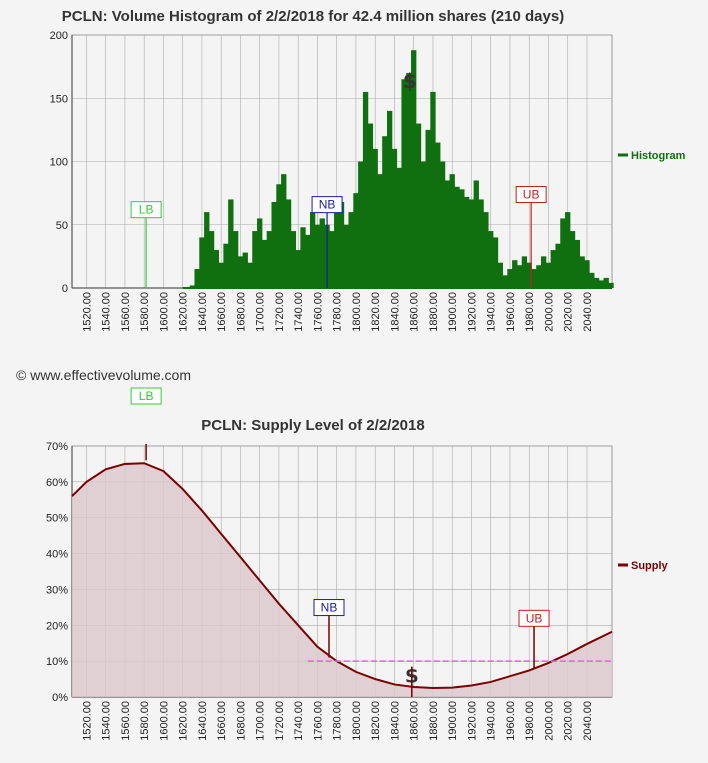  What do you see at coordinates (312, 425) in the screenshot?
I see `supply-title: PCLN: Supply Level of 2/2/2018` at bounding box center [312, 425].